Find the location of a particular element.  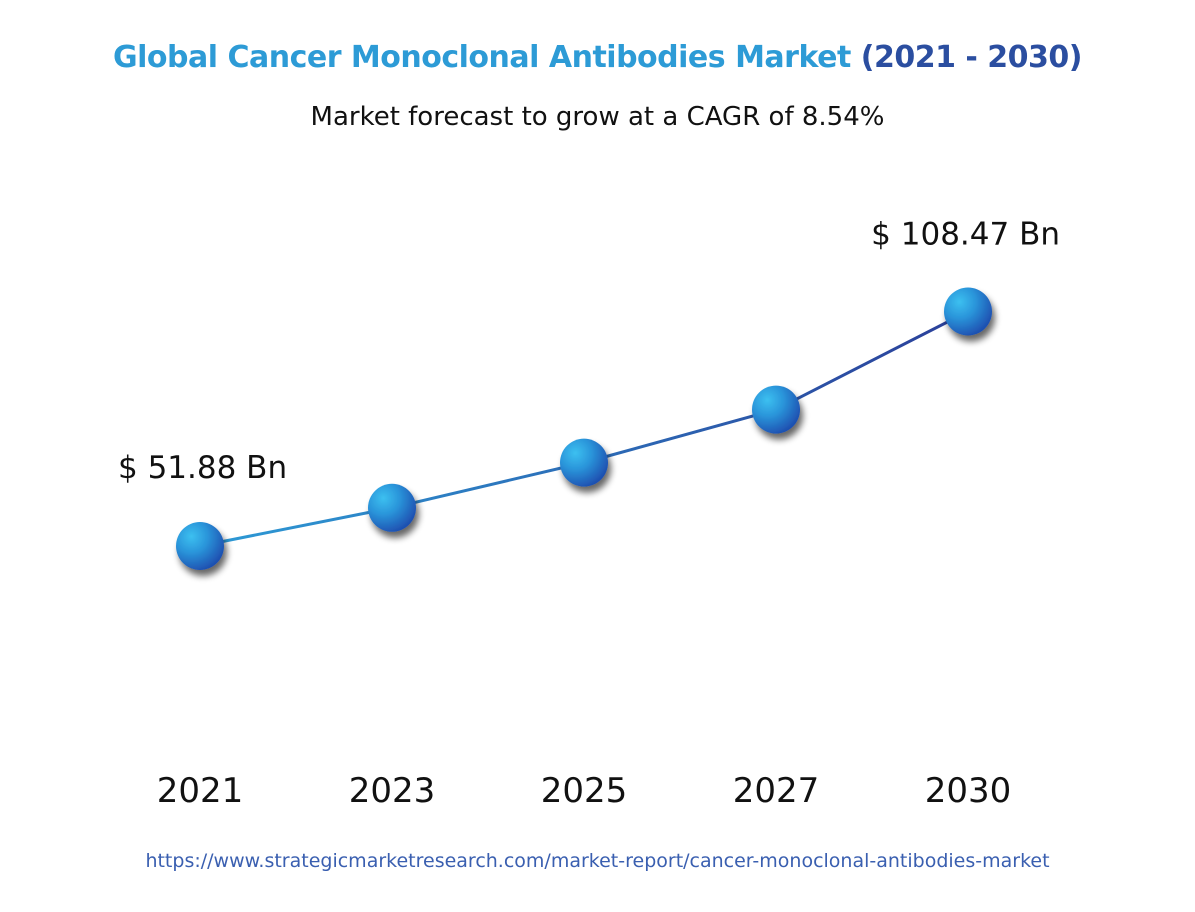

x-tick-2027: 2027 is located at coordinates (776, 791).